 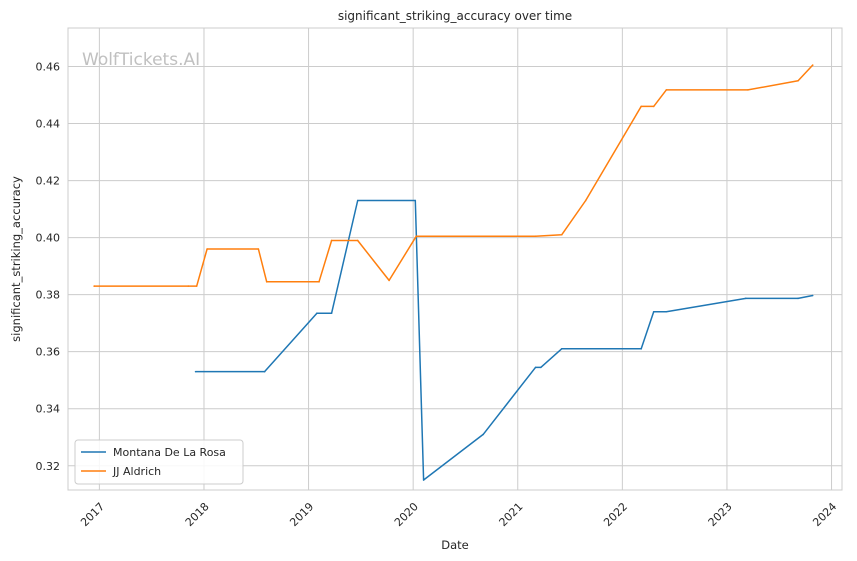 What do you see at coordinates (48, 352) in the screenshot?
I see `y-tick-label: 0.36` at bounding box center [48, 352].